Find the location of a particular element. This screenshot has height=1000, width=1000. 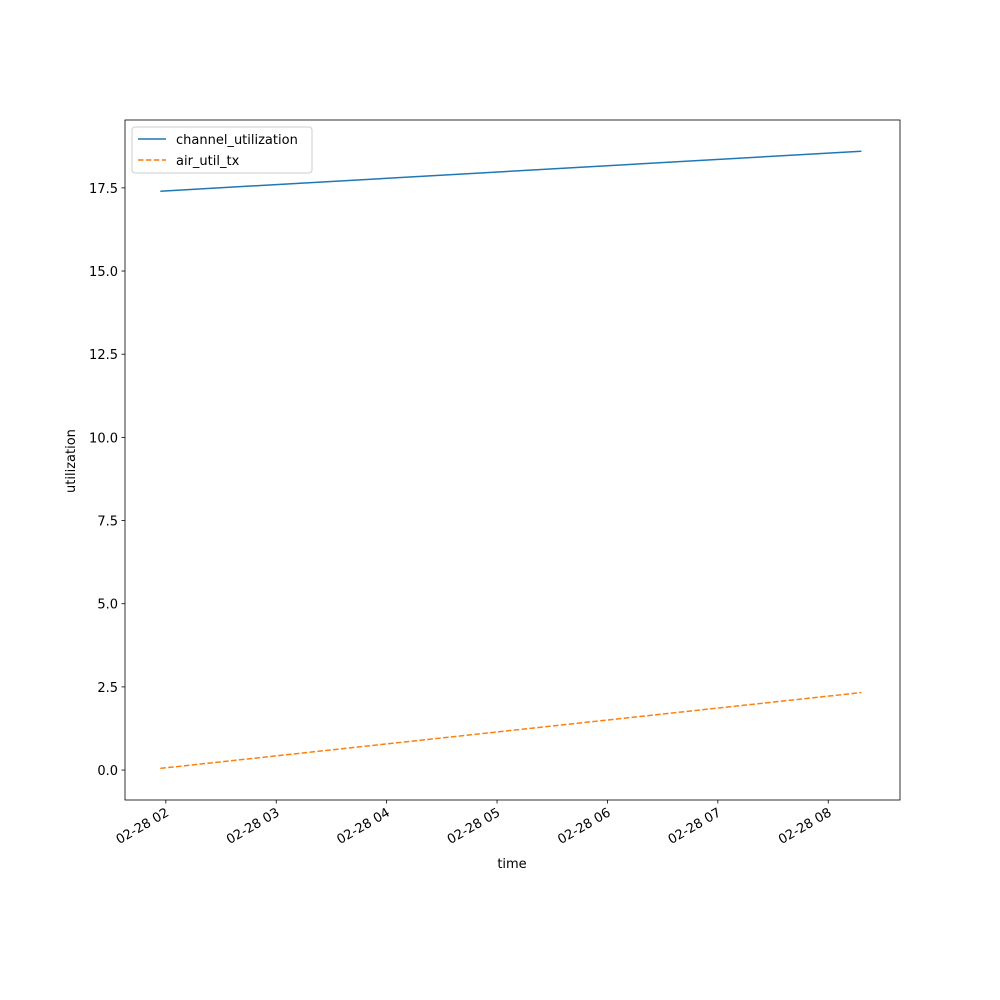

x-tick-label: 02-28 05 is located at coordinates (474, 826).